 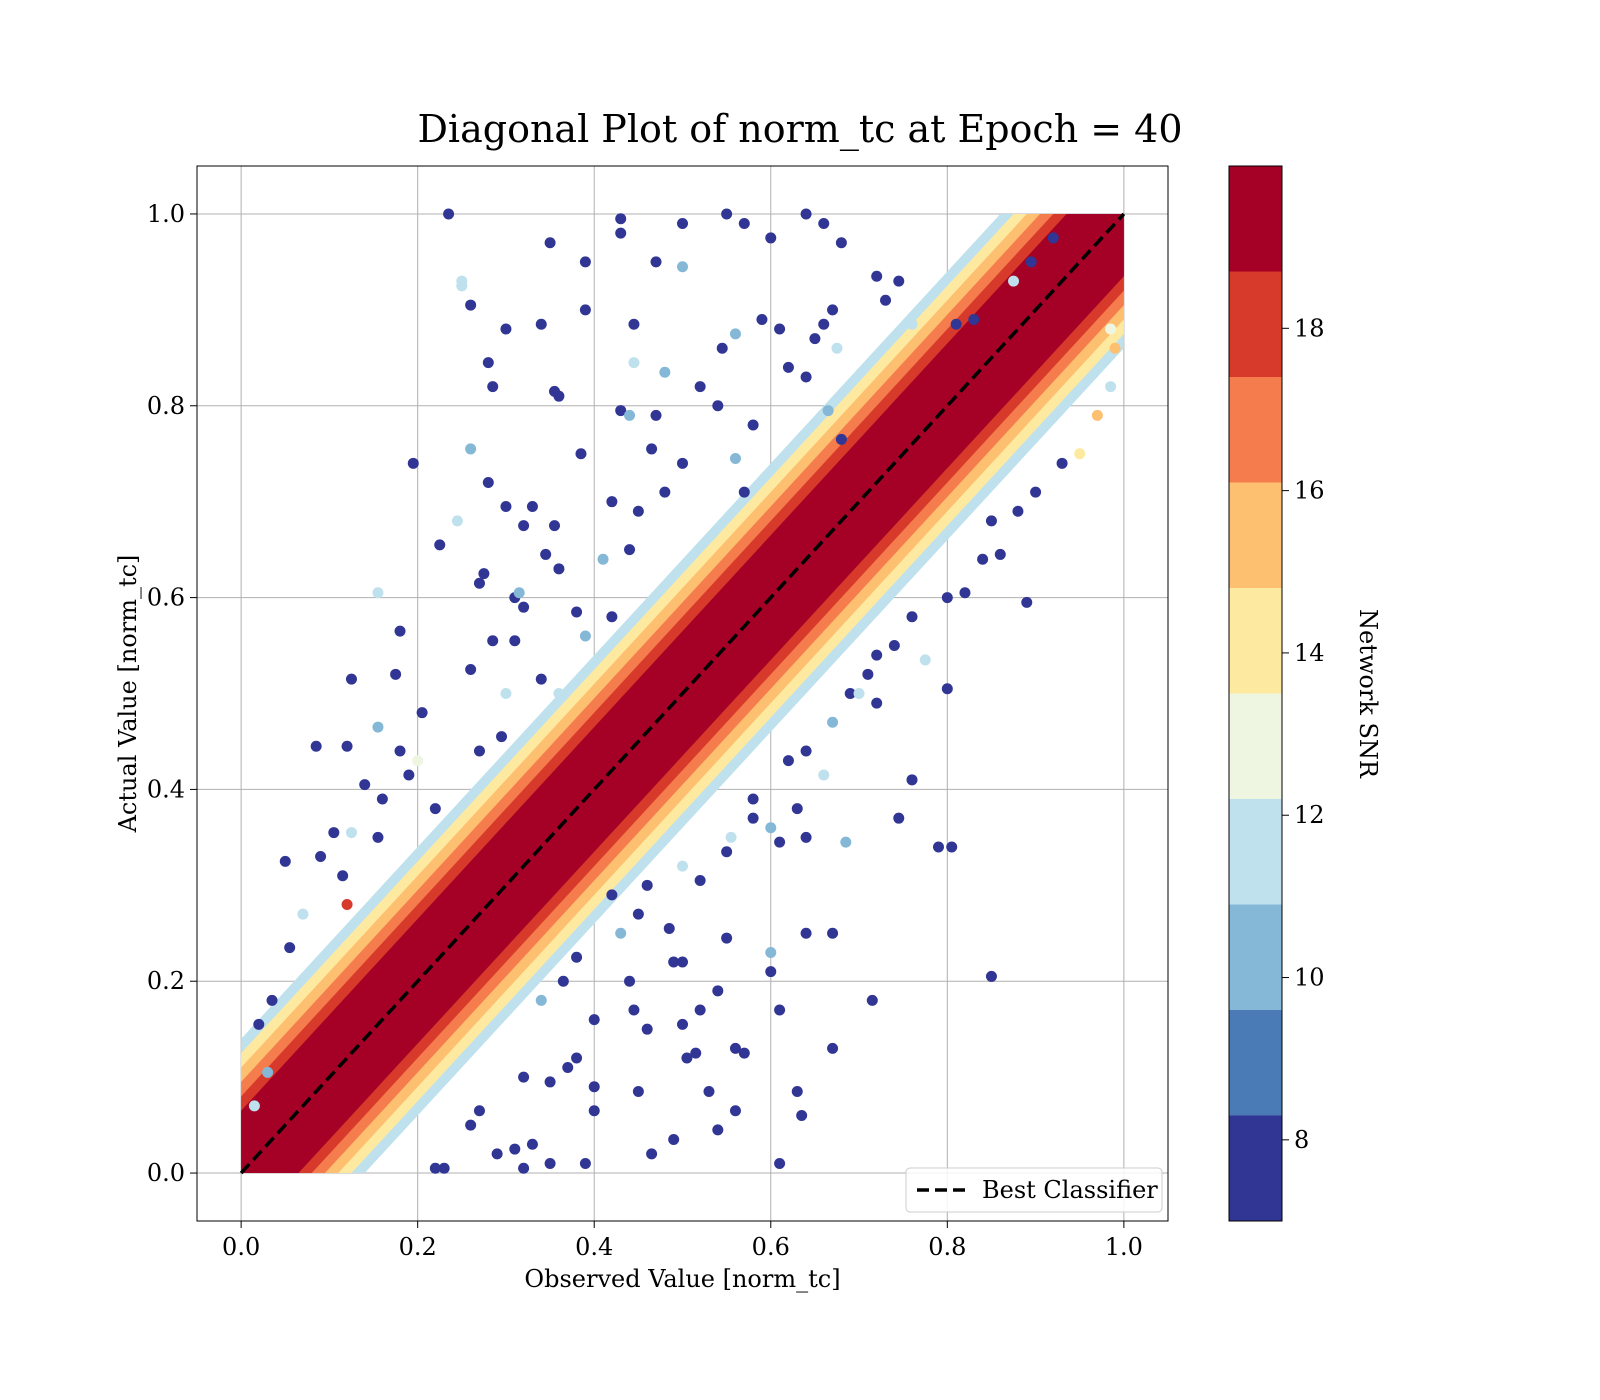 I want to click on y-tick-label: 0.2, so click(x=166, y=981).